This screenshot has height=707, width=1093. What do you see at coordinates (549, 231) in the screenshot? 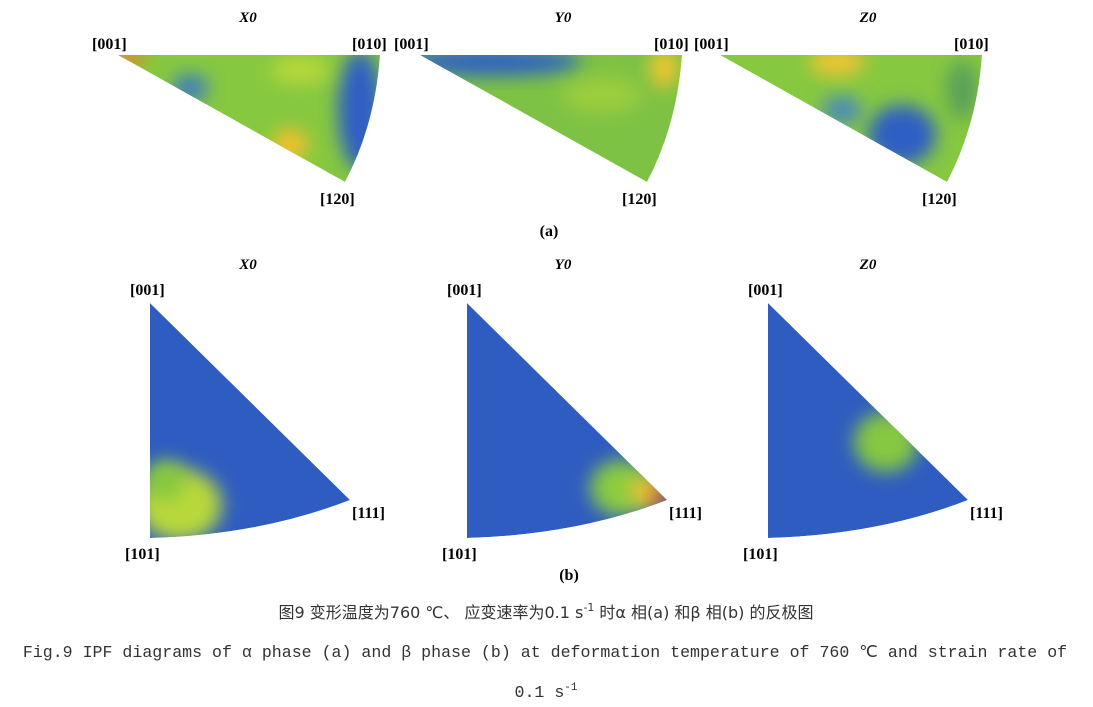
I see `panel-label: (a)` at bounding box center [549, 231].